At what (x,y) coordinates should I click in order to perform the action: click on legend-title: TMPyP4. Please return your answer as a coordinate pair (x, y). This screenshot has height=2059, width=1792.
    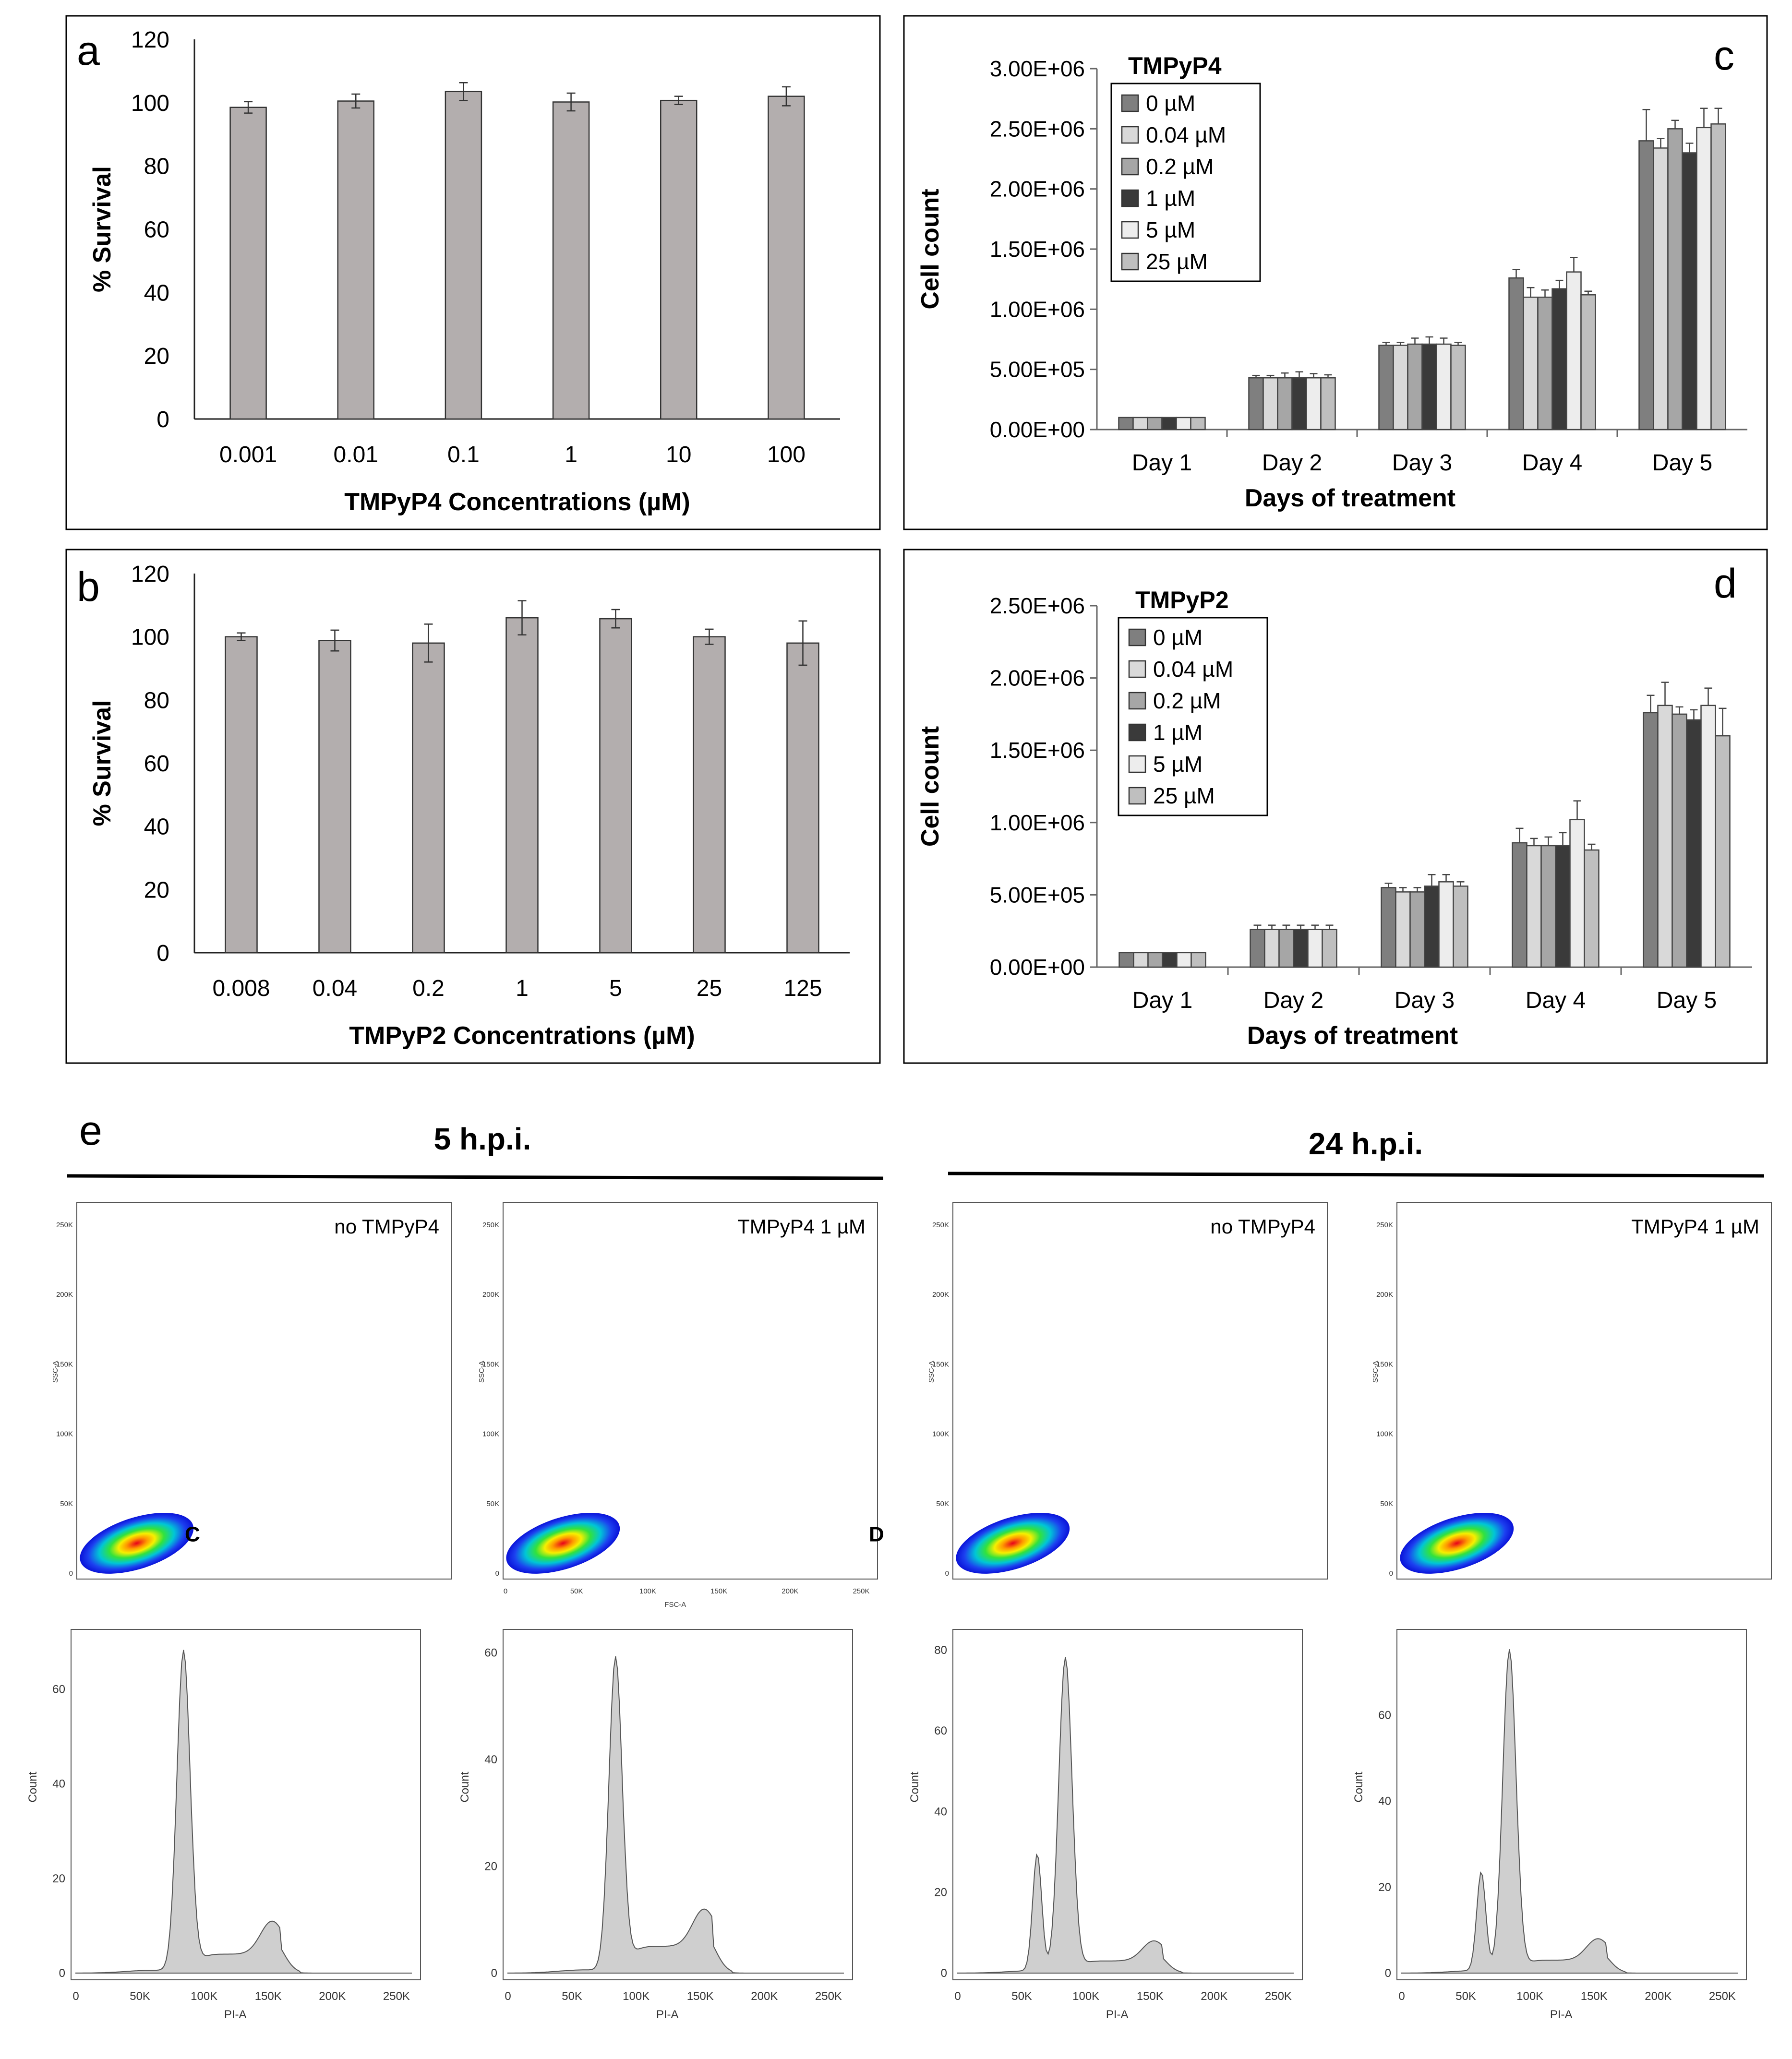
    Looking at the image, I should click on (1175, 65).